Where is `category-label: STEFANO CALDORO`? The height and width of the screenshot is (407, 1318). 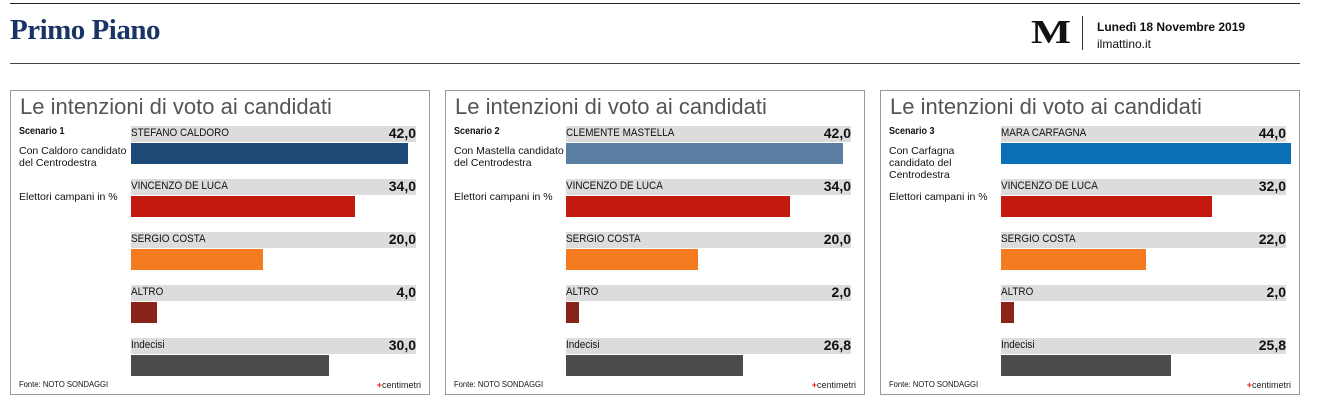
category-label: STEFANO CALDORO is located at coordinates (180, 133).